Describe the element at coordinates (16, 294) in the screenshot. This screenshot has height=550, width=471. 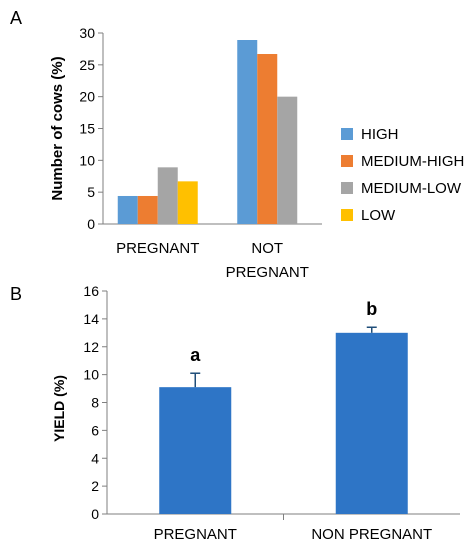
I see `panel-label-b: B` at that location.